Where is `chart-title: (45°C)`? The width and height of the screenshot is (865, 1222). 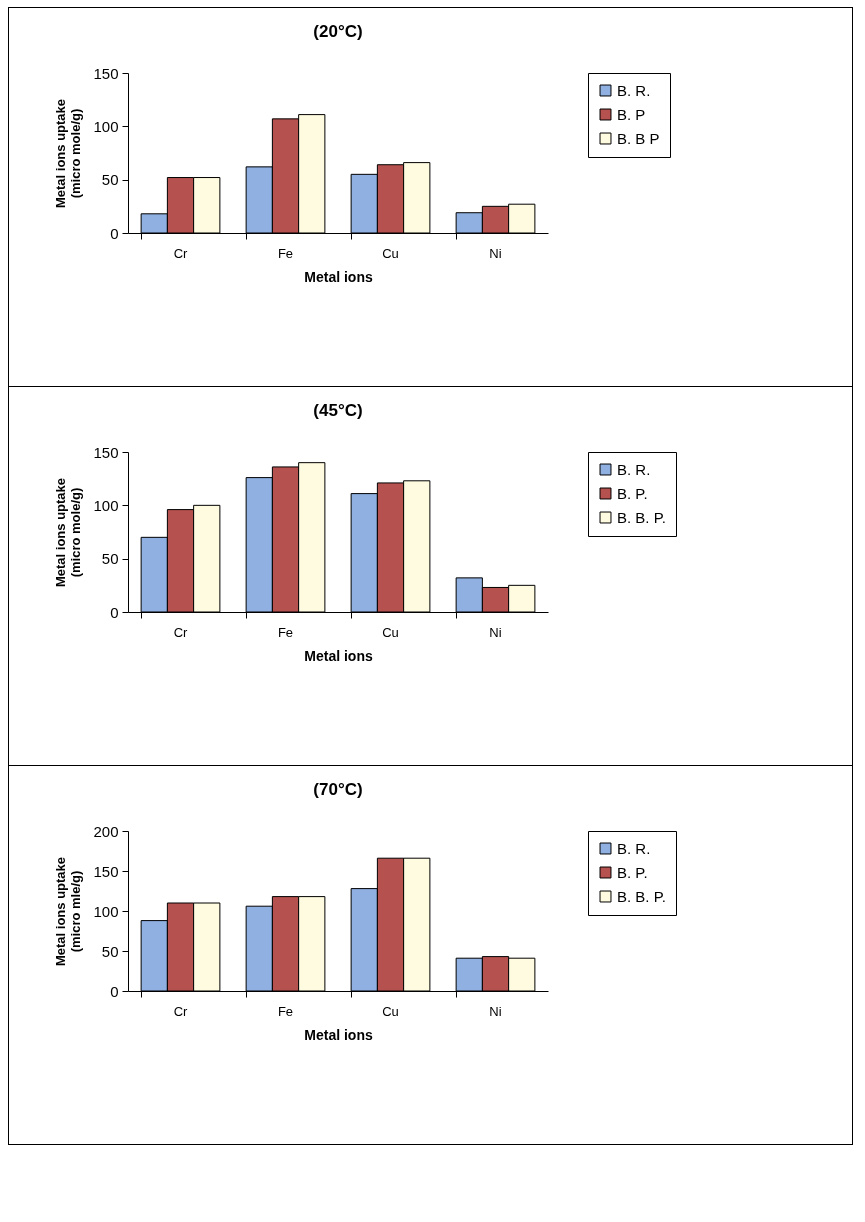
chart-title: (45°C) is located at coordinates (338, 410).